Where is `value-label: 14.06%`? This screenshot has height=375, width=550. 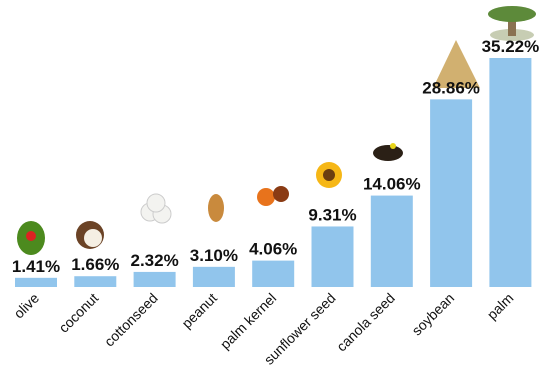 value-label: 14.06% is located at coordinates (392, 184).